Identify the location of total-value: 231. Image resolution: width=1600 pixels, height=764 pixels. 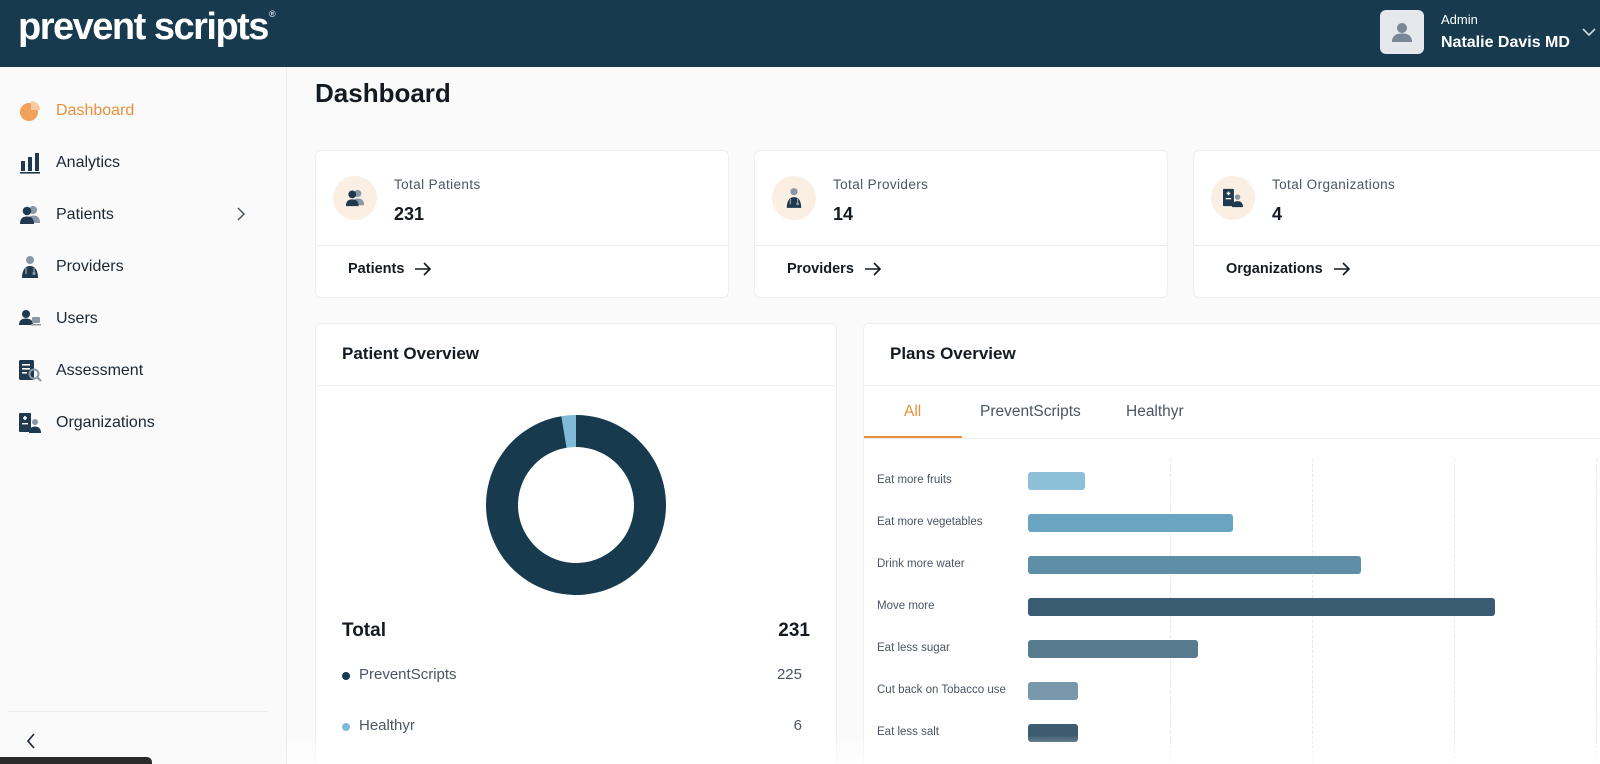
(794, 630).